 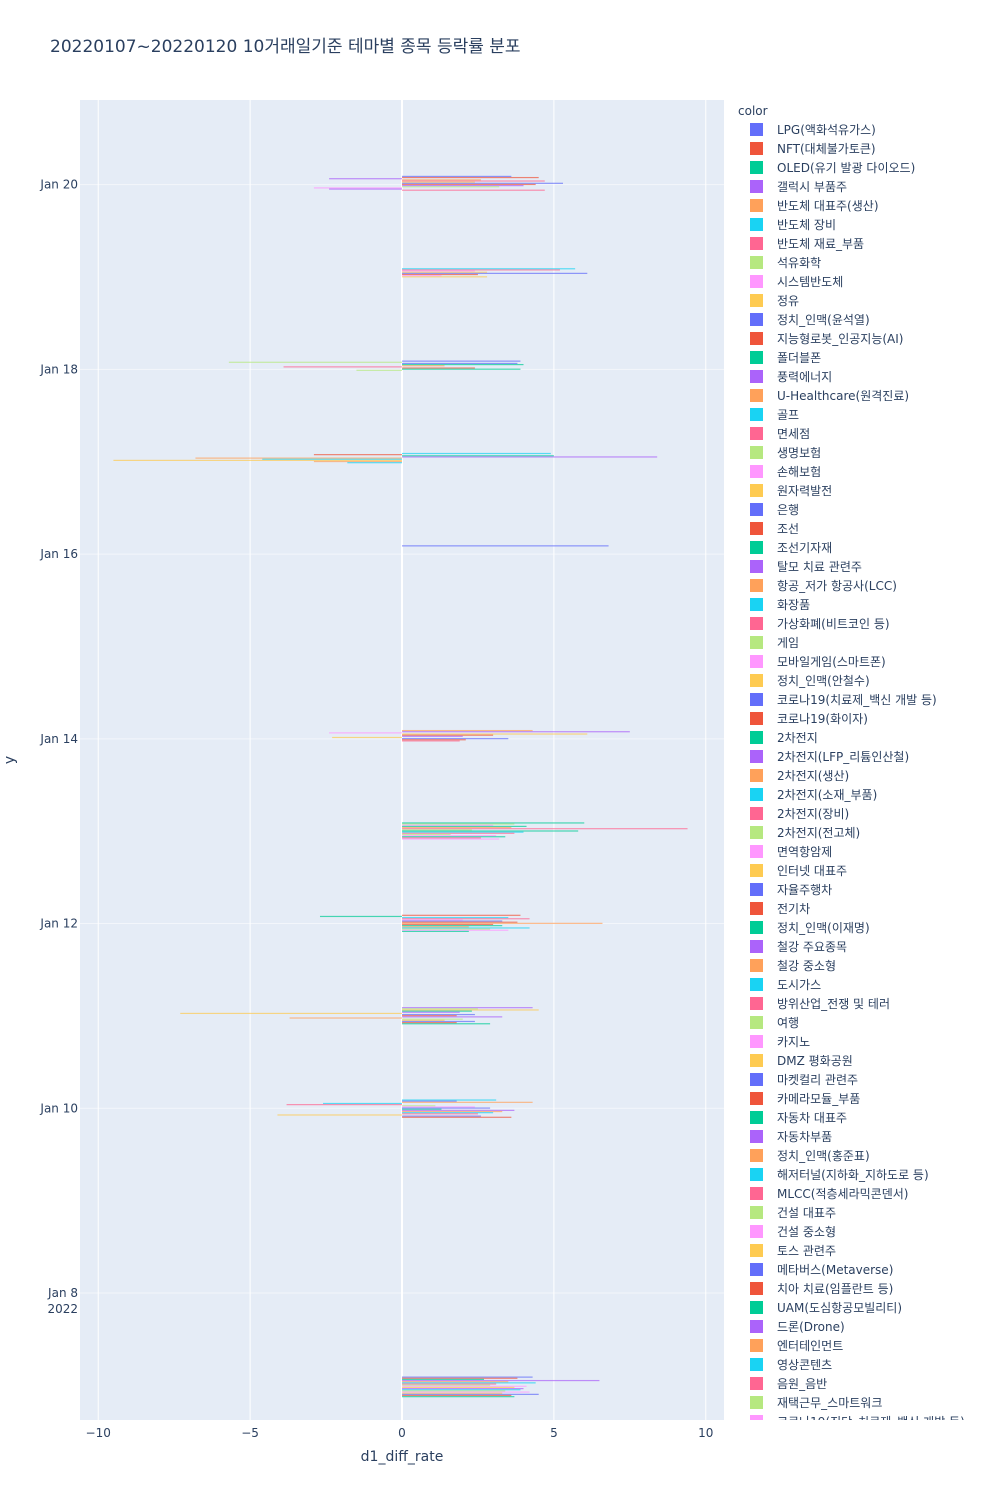 I want to click on legend-item: 메타버스(Metaverse), so click(x=821, y=1269).